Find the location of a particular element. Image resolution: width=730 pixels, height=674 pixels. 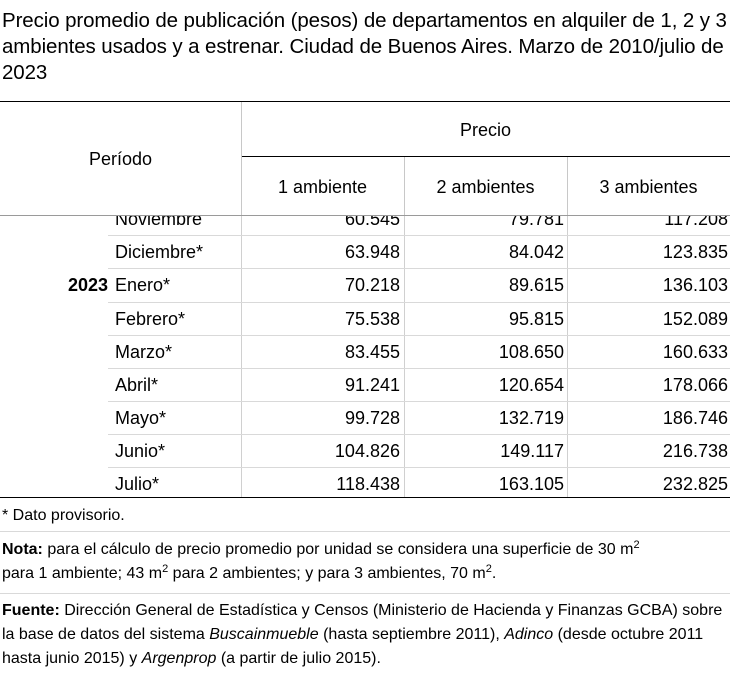

table-bottom-rule is located at coordinates (365, 497).